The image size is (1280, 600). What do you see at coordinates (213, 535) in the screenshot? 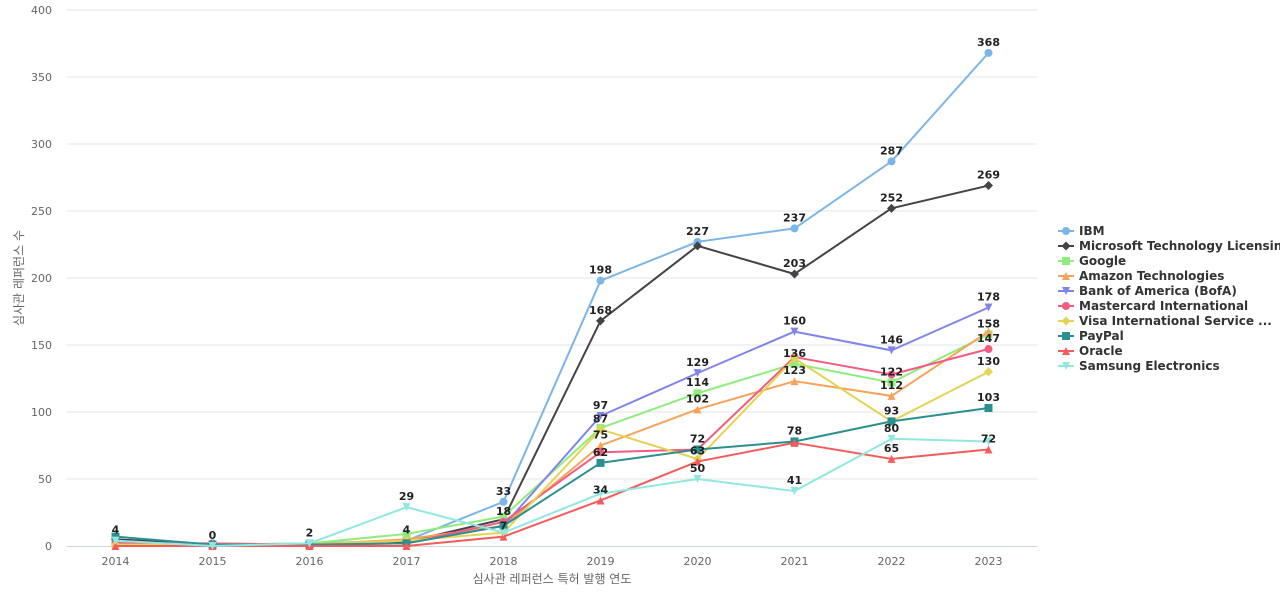
I see `data-label: 0` at bounding box center [213, 535].